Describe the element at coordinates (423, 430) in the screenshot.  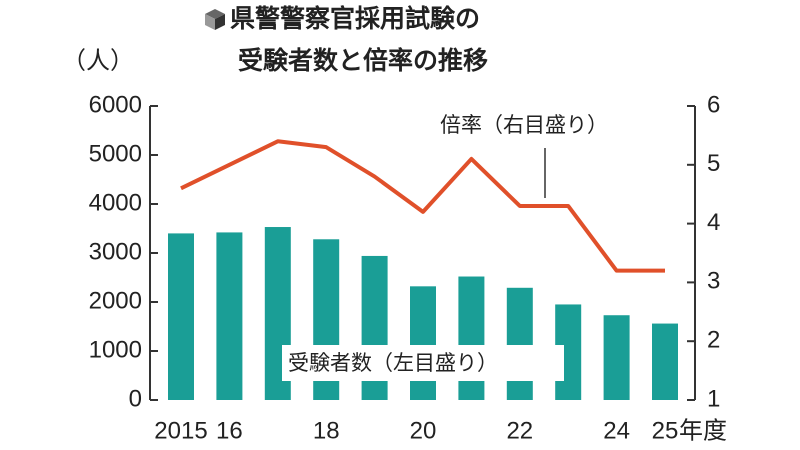
I see `x-tick-label: 20` at that location.